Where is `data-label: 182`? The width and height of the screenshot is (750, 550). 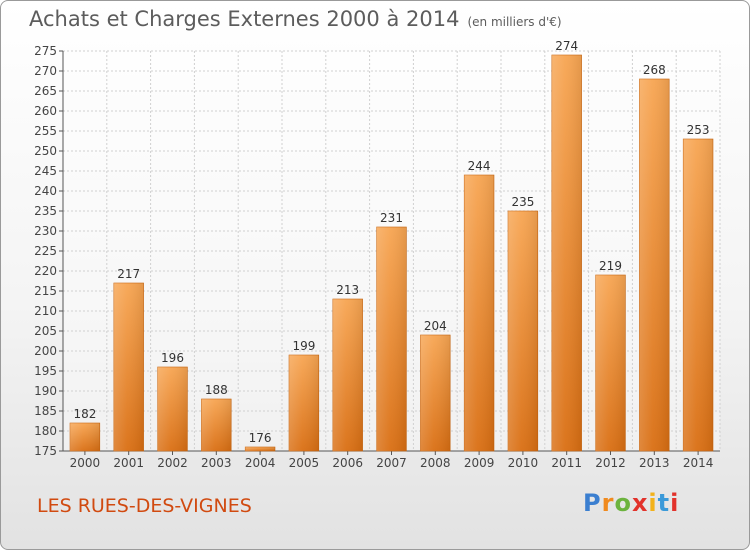 data-label: 182 is located at coordinates (84, 414).